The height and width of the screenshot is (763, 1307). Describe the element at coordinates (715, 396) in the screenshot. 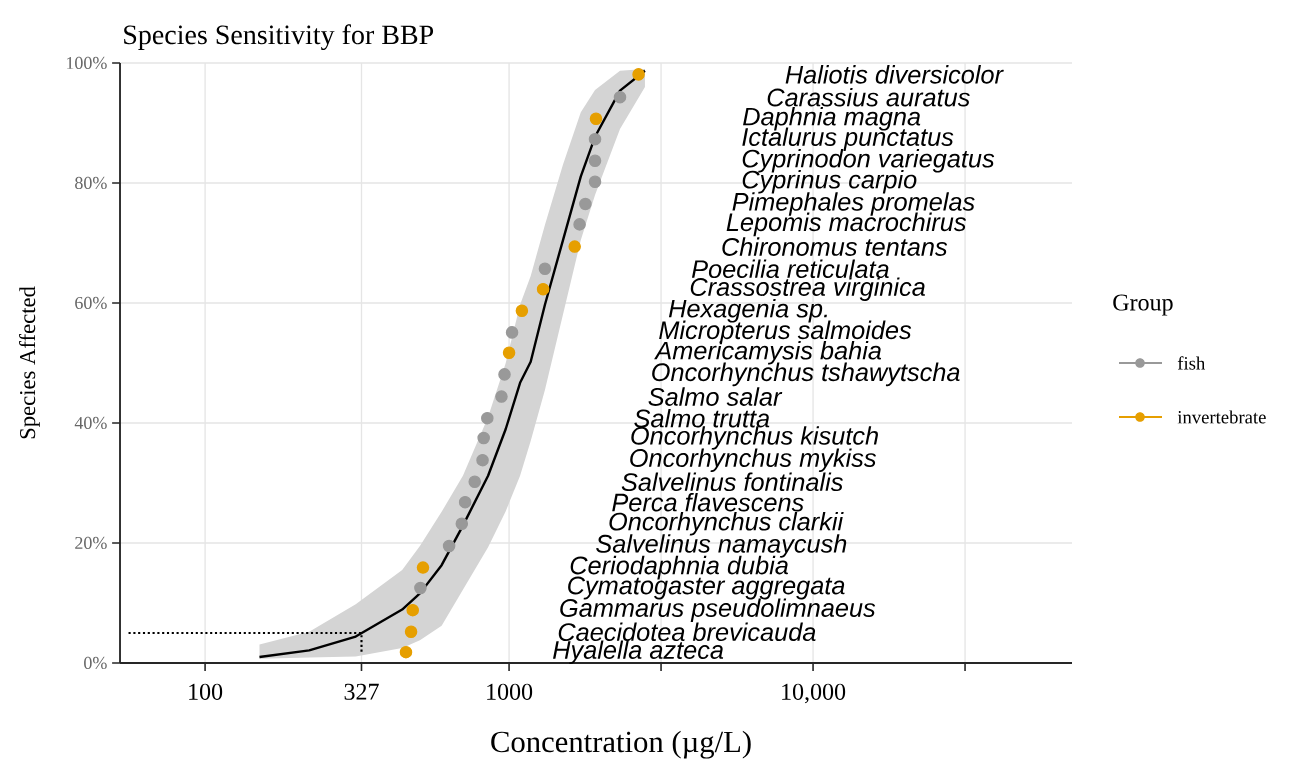

I see `annotation: Salmo salar` at that location.